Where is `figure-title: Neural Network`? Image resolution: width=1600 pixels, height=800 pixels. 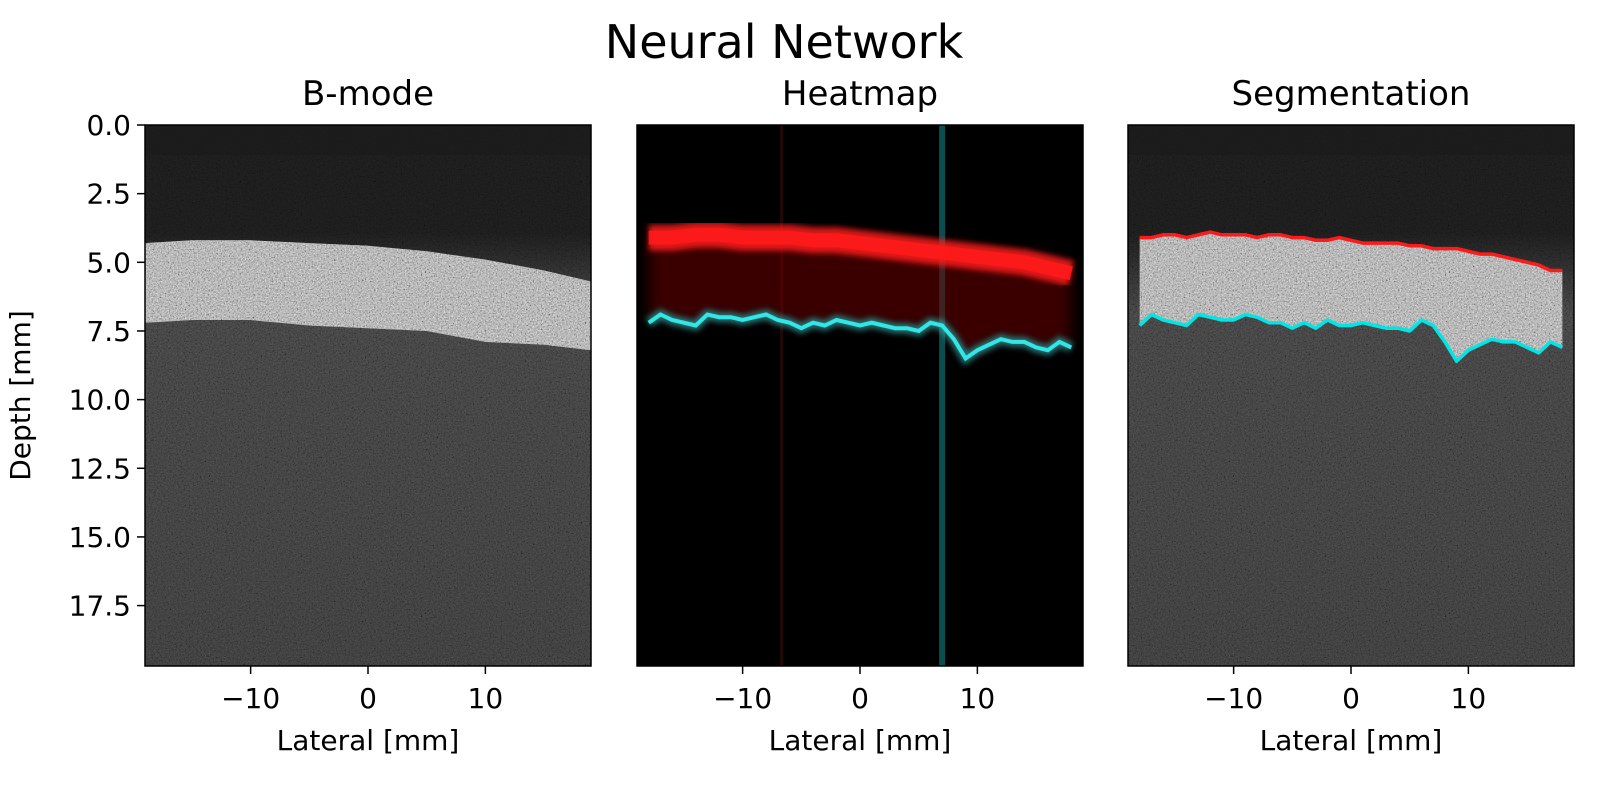
figure-title: Neural Network is located at coordinates (784, 42).